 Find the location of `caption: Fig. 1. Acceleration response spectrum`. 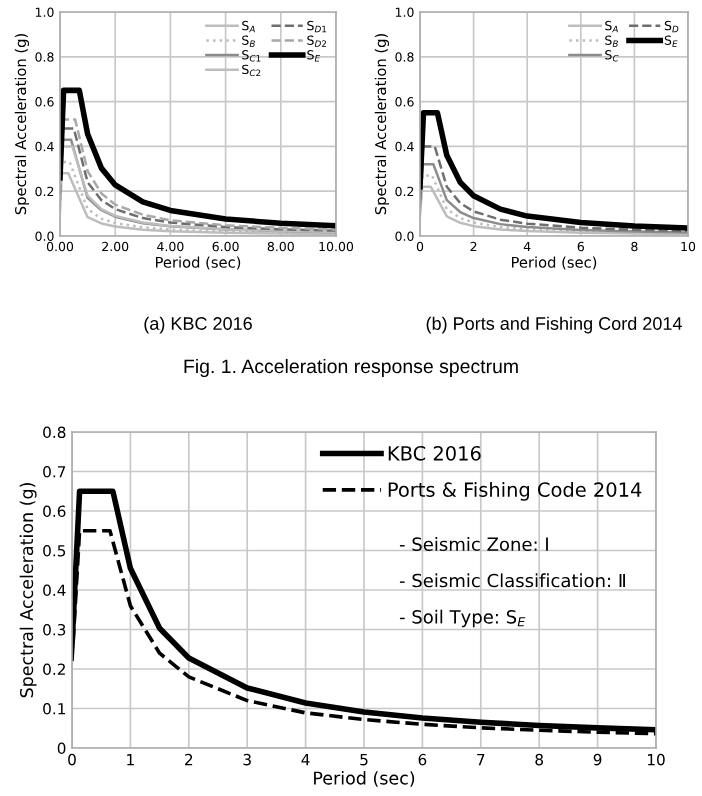

caption: Fig. 1. Acceleration response spectrum is located at coordinates (351, 368).